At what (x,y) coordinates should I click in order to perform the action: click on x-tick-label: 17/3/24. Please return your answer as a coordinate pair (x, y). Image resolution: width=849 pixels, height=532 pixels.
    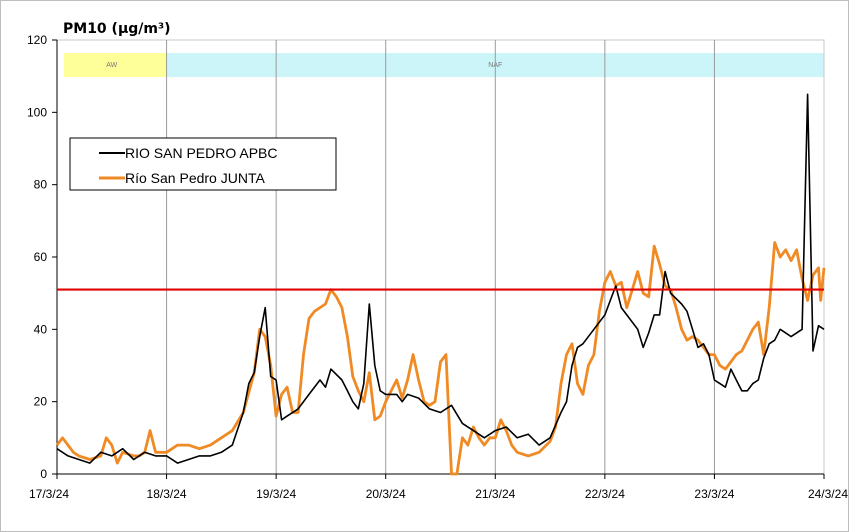
    Looking at the image, I should click on (49, 494).